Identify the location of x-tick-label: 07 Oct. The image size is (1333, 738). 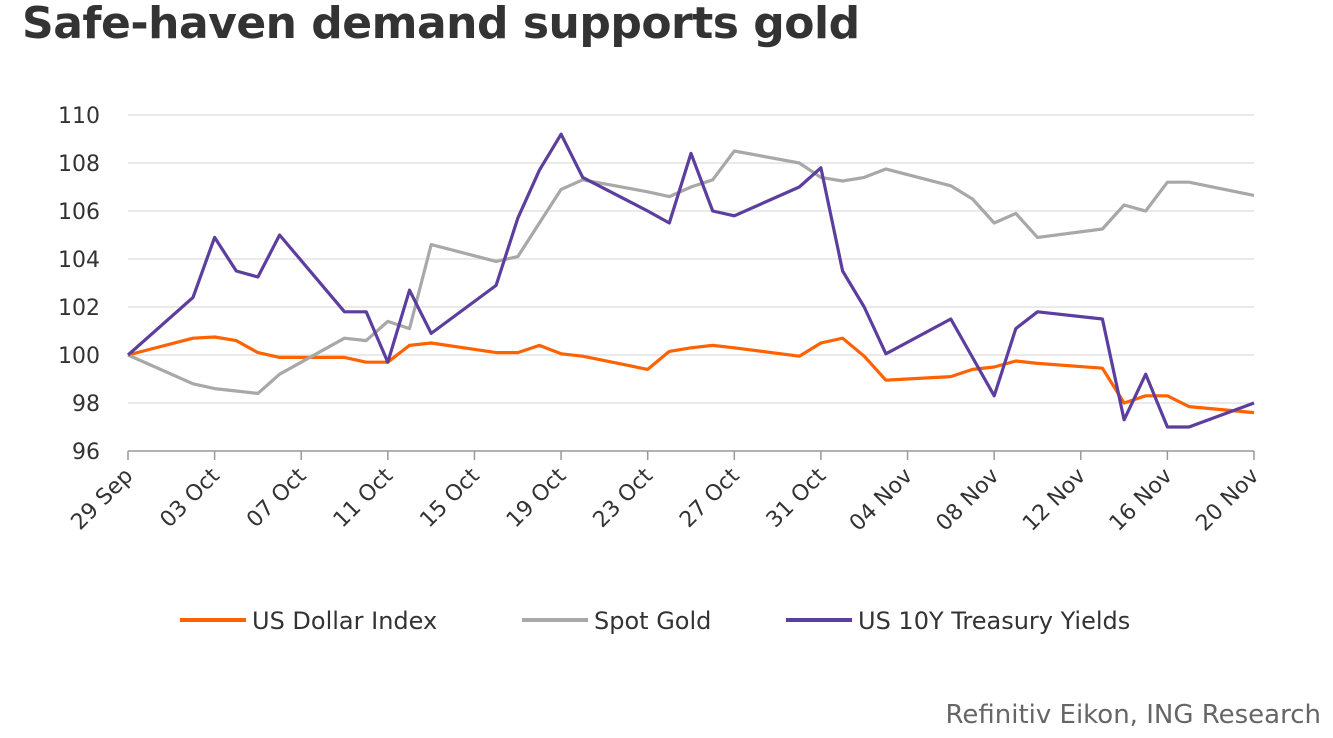
(277, 498).